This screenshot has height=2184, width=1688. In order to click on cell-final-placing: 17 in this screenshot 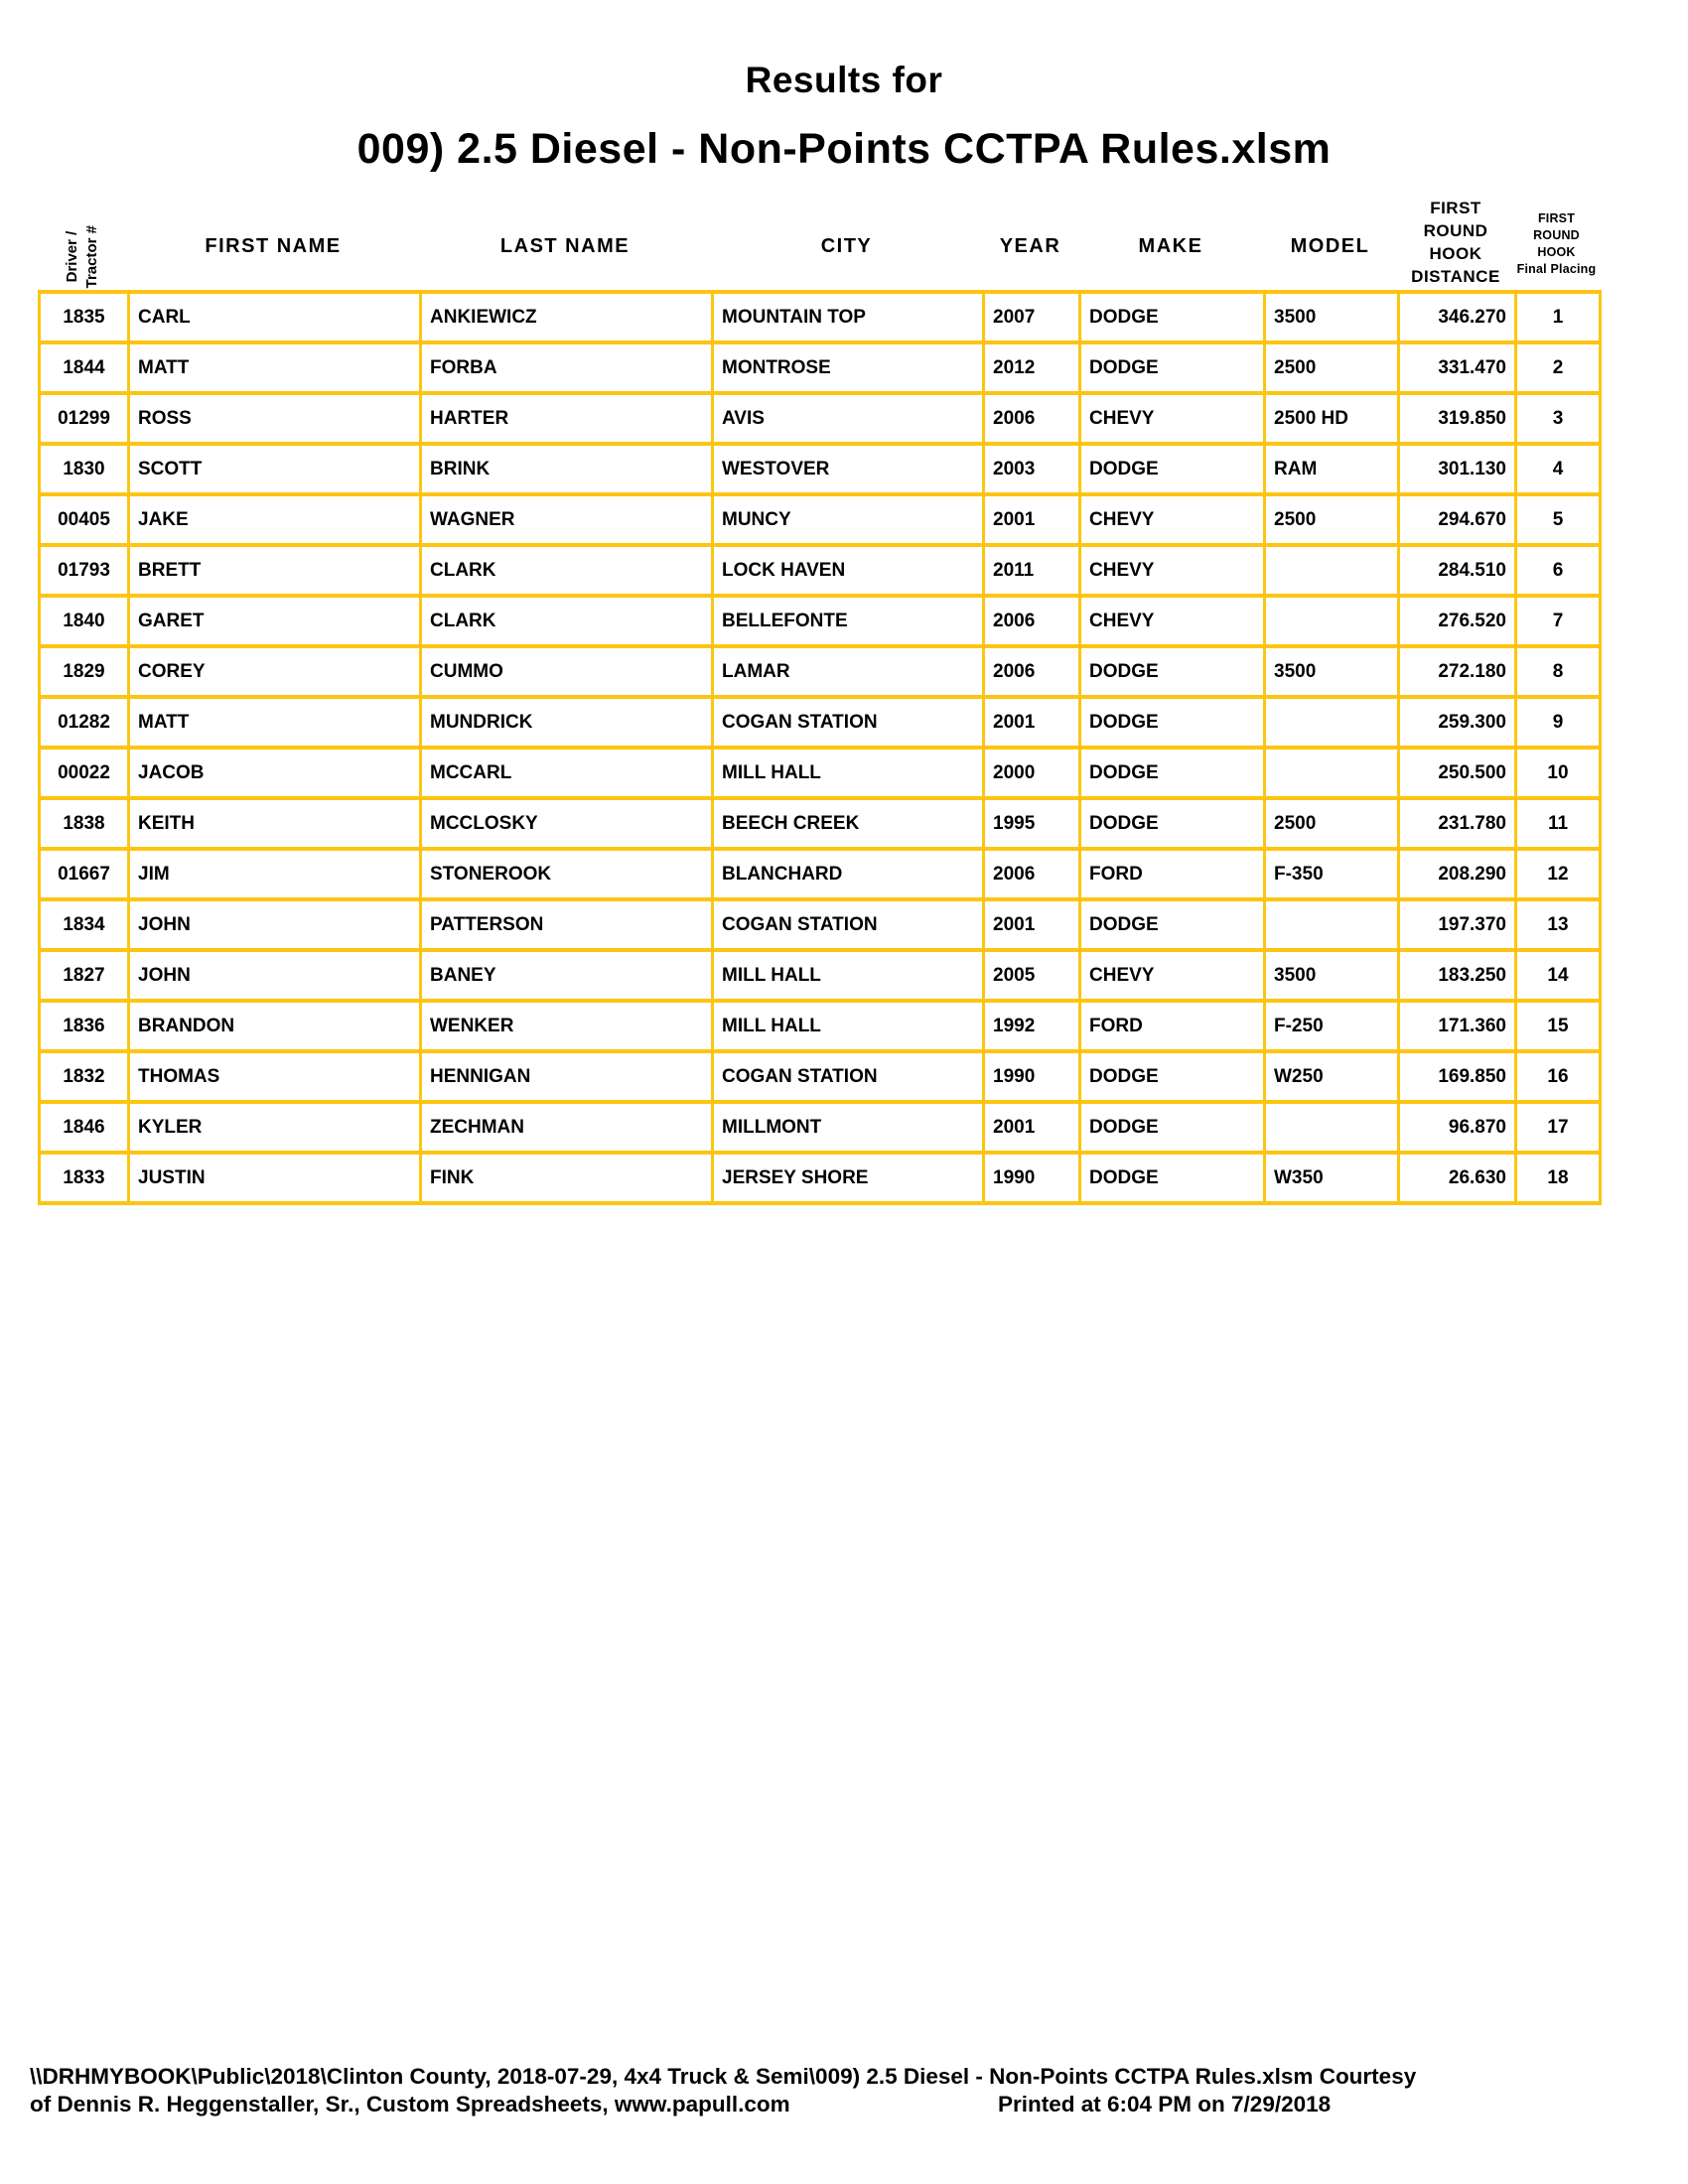, I will do `click(1558, 1127)`.